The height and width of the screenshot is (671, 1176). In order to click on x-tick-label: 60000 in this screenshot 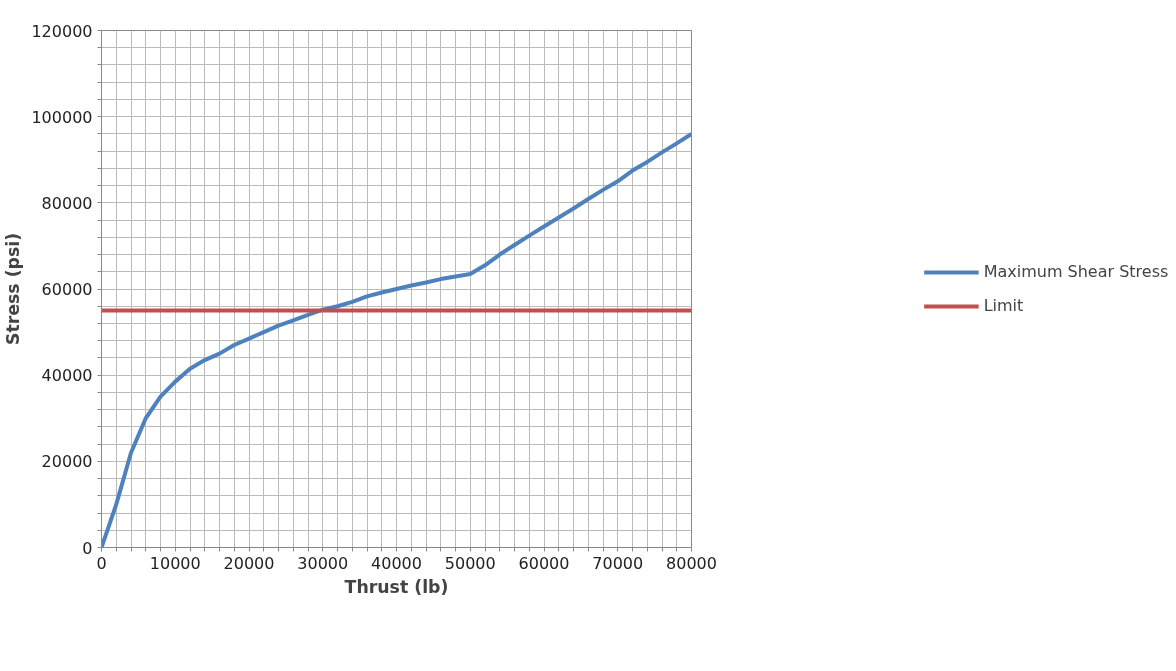, I will do `click(544, 563)`.